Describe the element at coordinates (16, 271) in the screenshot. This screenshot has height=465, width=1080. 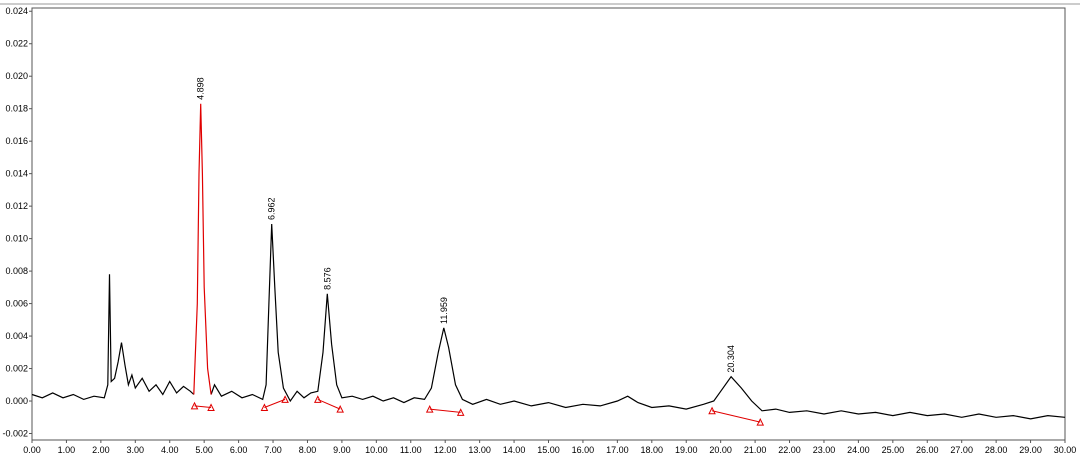
I see `y-tick-label: 0.008` at that location.